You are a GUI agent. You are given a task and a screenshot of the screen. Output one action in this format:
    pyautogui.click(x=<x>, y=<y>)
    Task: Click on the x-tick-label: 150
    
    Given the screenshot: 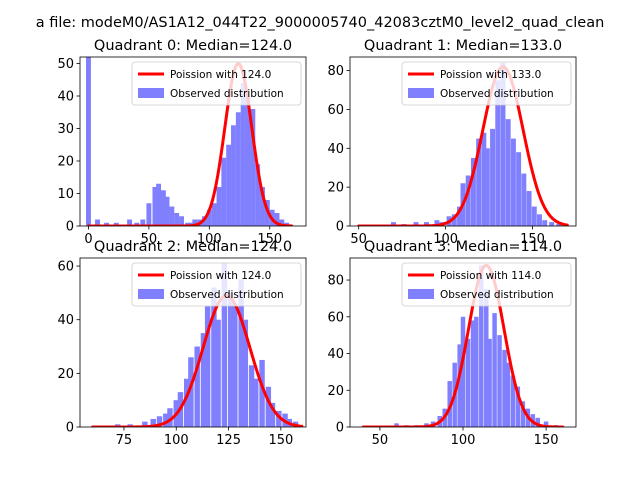 What is the action you would take?
    pyautogui.click(x=546, y=440)
    